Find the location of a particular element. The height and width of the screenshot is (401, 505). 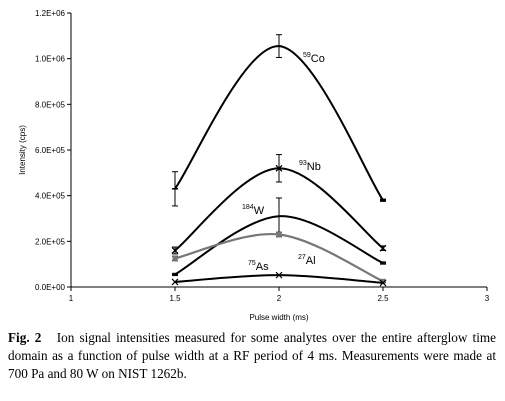

figure-label: Fig. 2 is located at coordinates (25, 337).